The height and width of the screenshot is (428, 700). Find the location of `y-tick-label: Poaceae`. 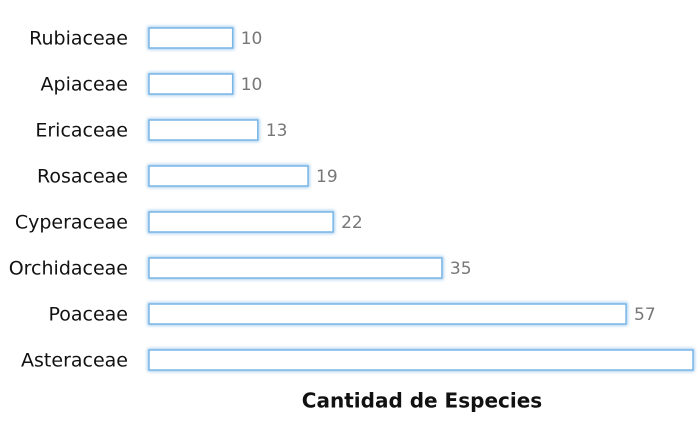

y-tick-label: Poaceae is located at coordinates (88, 315).